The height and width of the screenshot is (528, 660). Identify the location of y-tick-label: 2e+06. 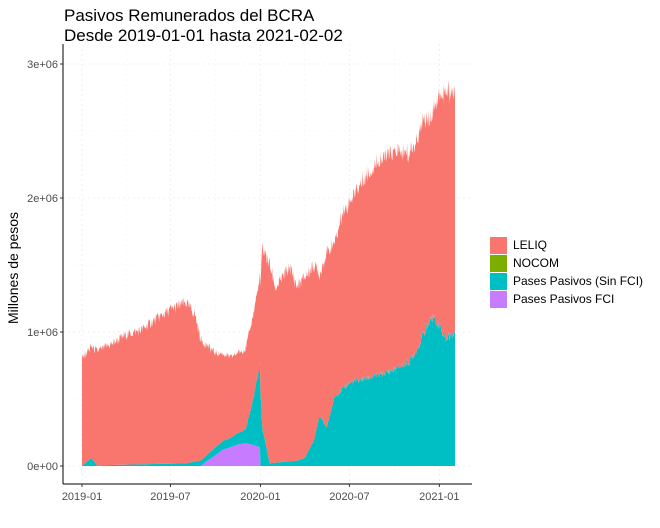
(42, 199).